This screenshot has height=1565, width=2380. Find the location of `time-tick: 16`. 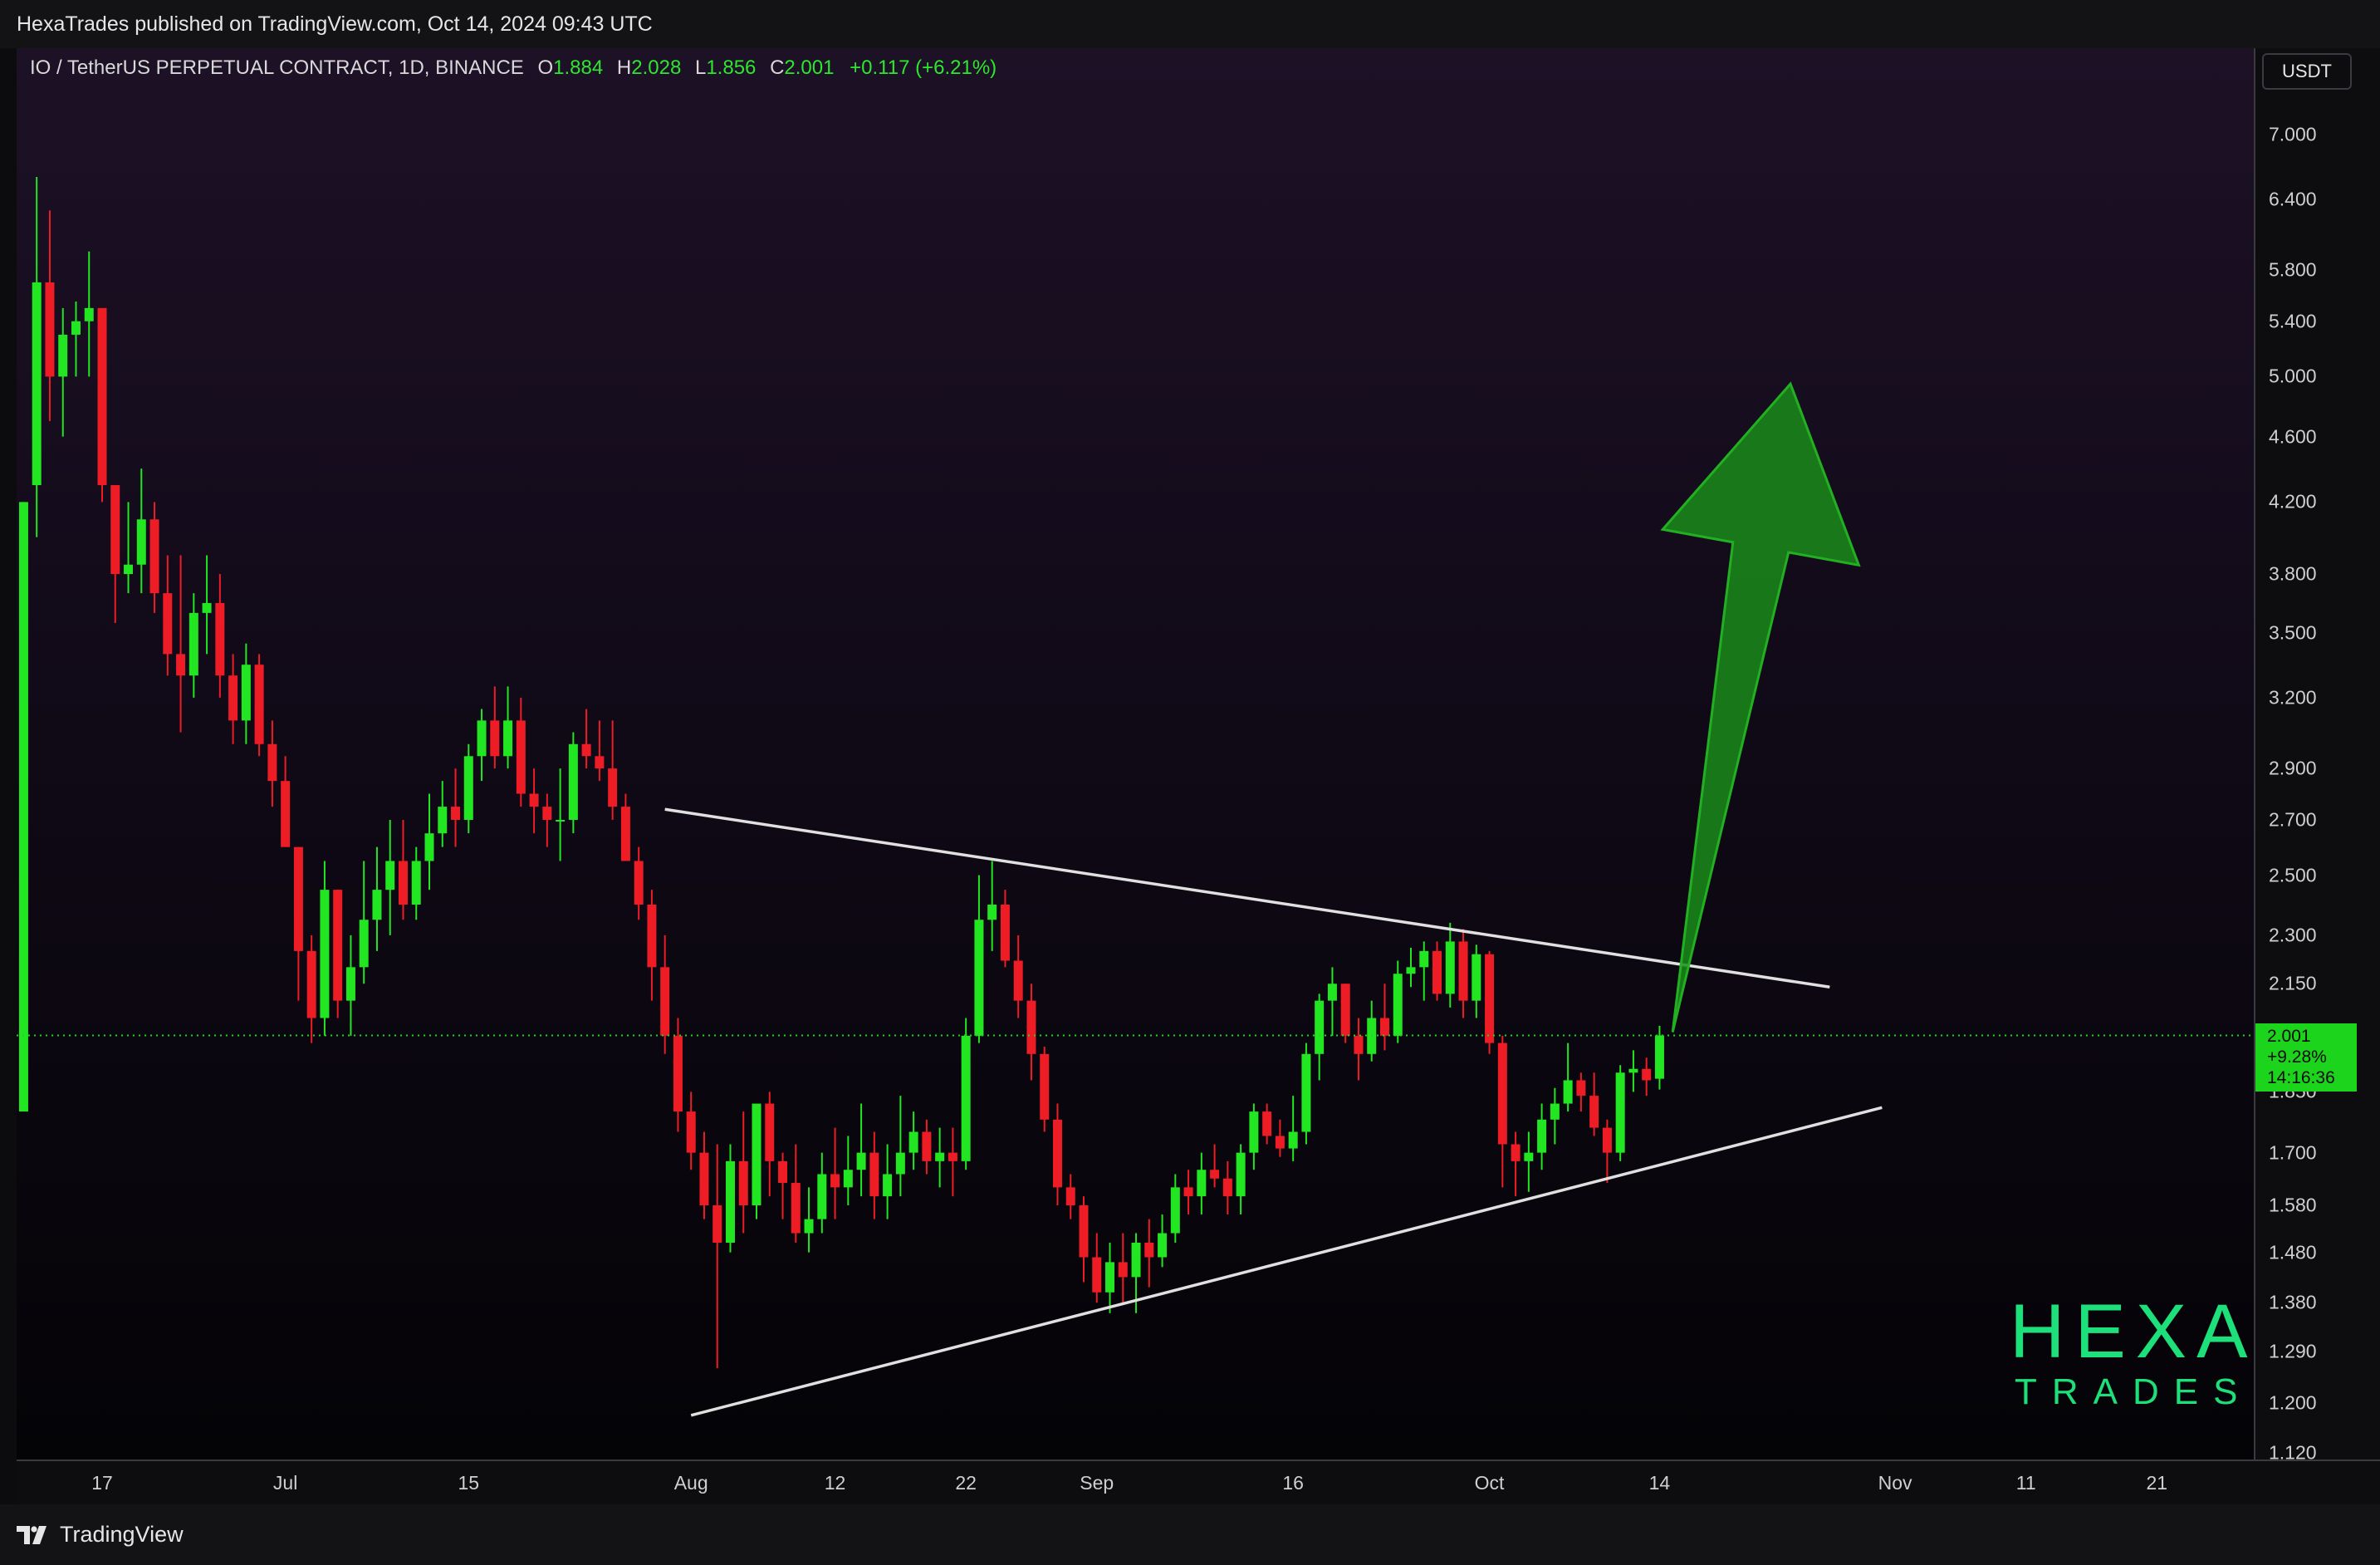

time-tick: 16 is located at coordinates (1293, 1483).